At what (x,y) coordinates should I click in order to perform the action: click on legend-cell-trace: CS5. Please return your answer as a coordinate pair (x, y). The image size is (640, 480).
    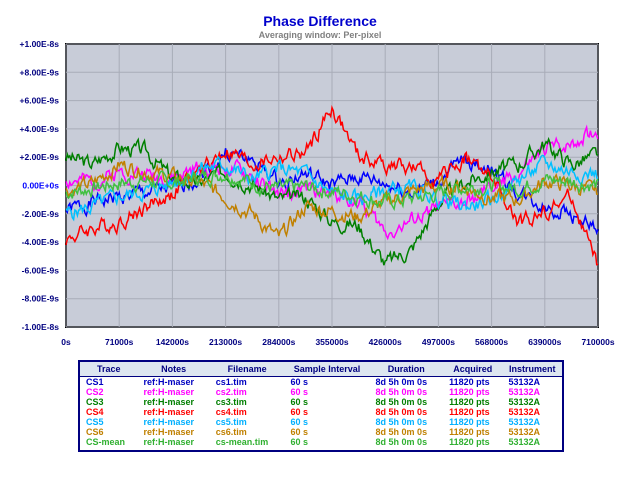
    Looking at the image, I should click on (95, 422).